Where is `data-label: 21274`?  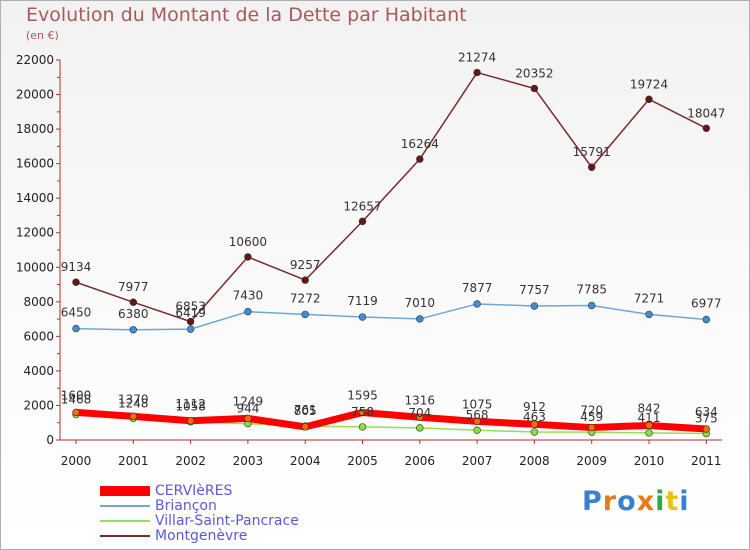
data-label: 21274 is located at coordinates (477, 58).